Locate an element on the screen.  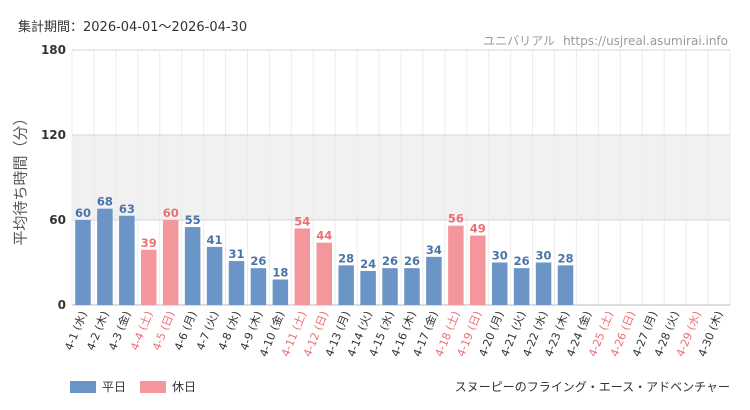
data-label: 68 is located at coordinates (105, 202).